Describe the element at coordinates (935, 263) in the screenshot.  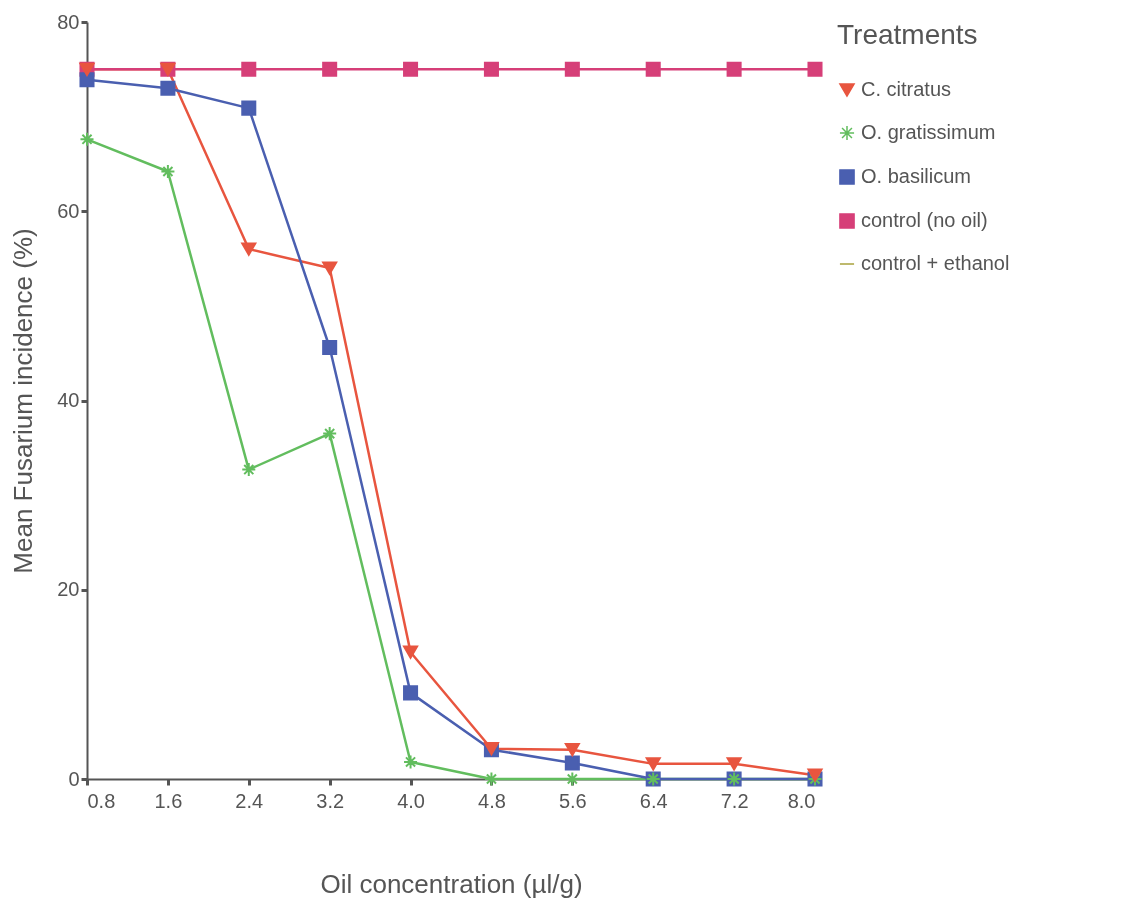
I see `legend-label: control + ethanol` at that location.